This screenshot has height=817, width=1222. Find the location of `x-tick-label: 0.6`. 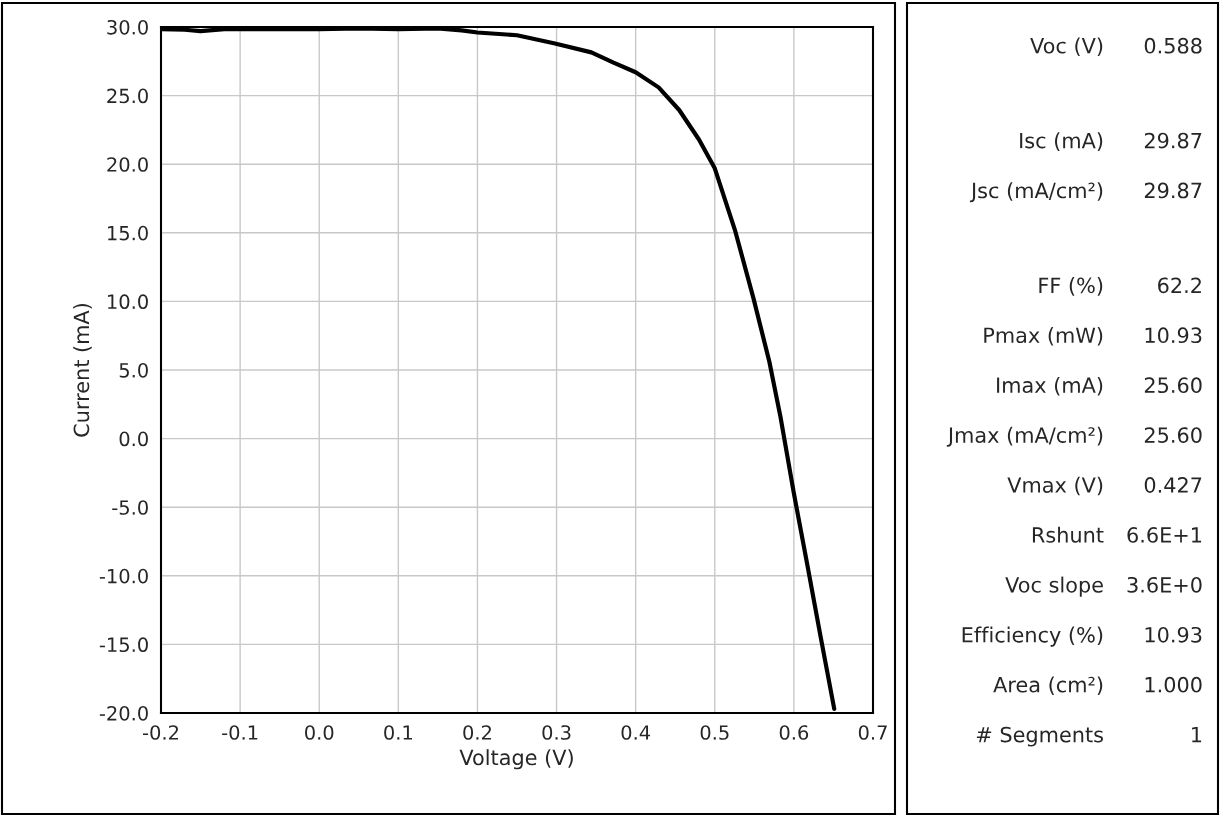

x-tick-label: 0.6 is located at coordinates (794, 732).